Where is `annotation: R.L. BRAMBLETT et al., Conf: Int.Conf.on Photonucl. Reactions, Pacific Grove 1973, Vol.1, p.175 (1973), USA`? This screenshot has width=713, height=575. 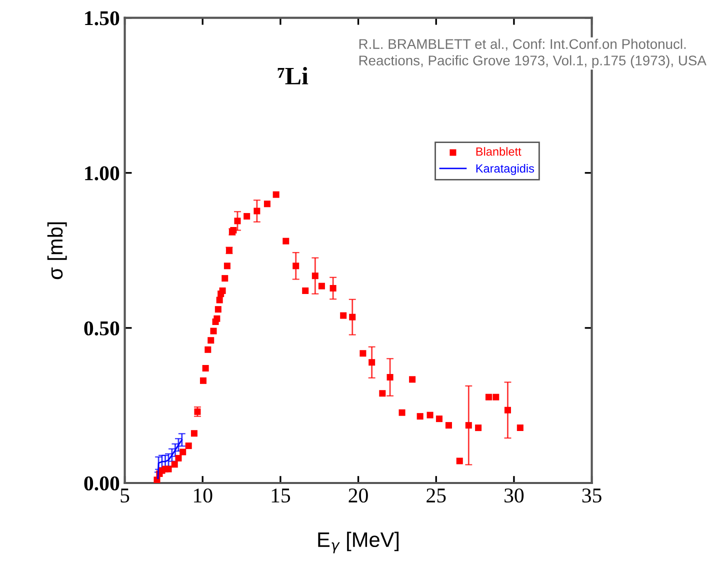
annotation: R.L. BRAMBLETT et al., Conf: Int.Conf.on Photonucl. Reactions, Pacific Grove 1973, Vol.1, p.175 (1973), USA is located at coordinates (532, 53).